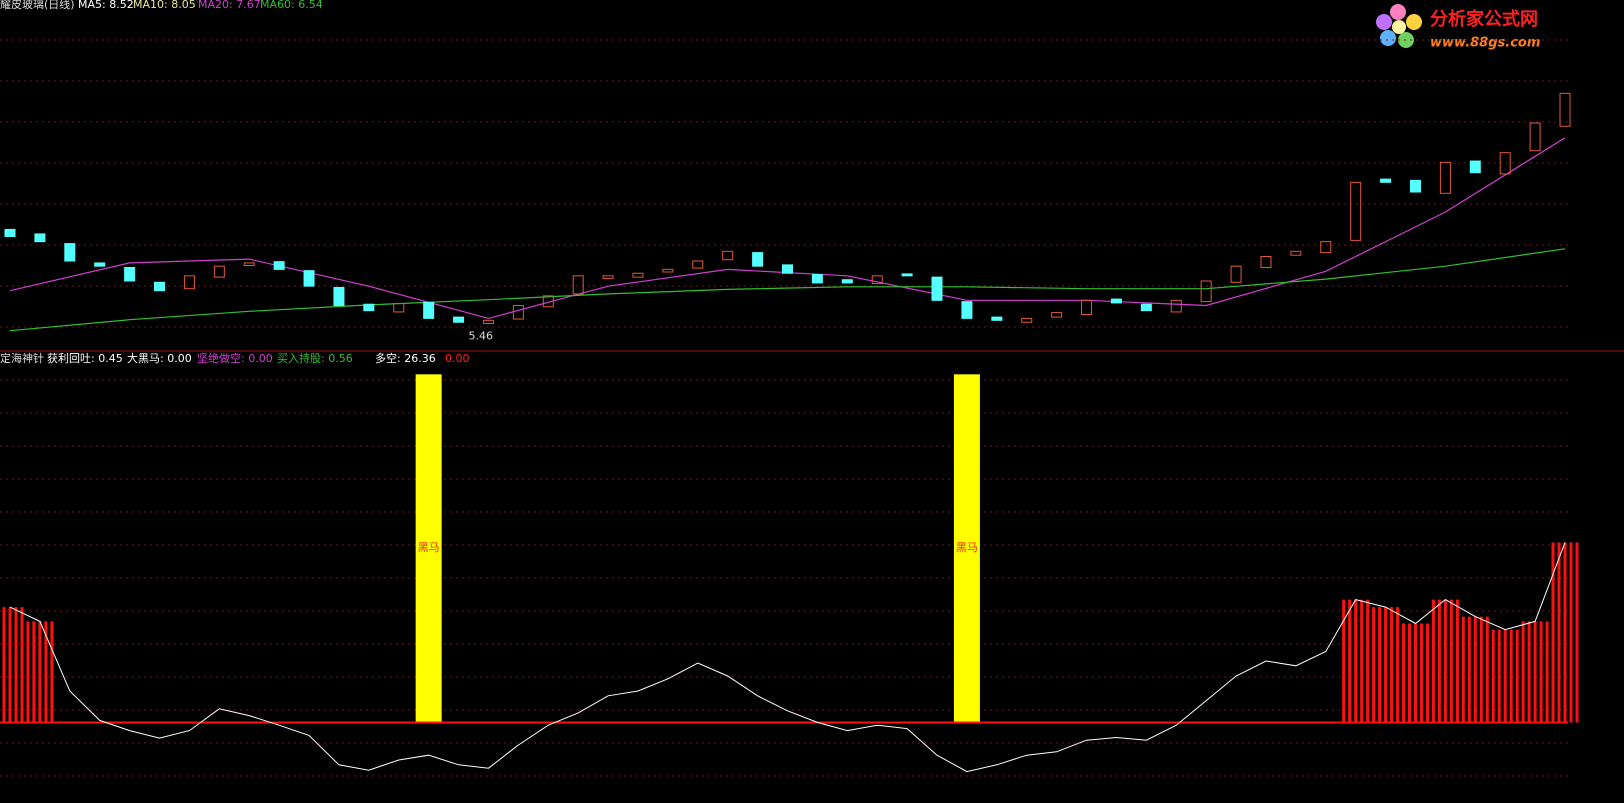  I want to click on legend-entry: 坚绝做空: 0.00, so click(235, 358).